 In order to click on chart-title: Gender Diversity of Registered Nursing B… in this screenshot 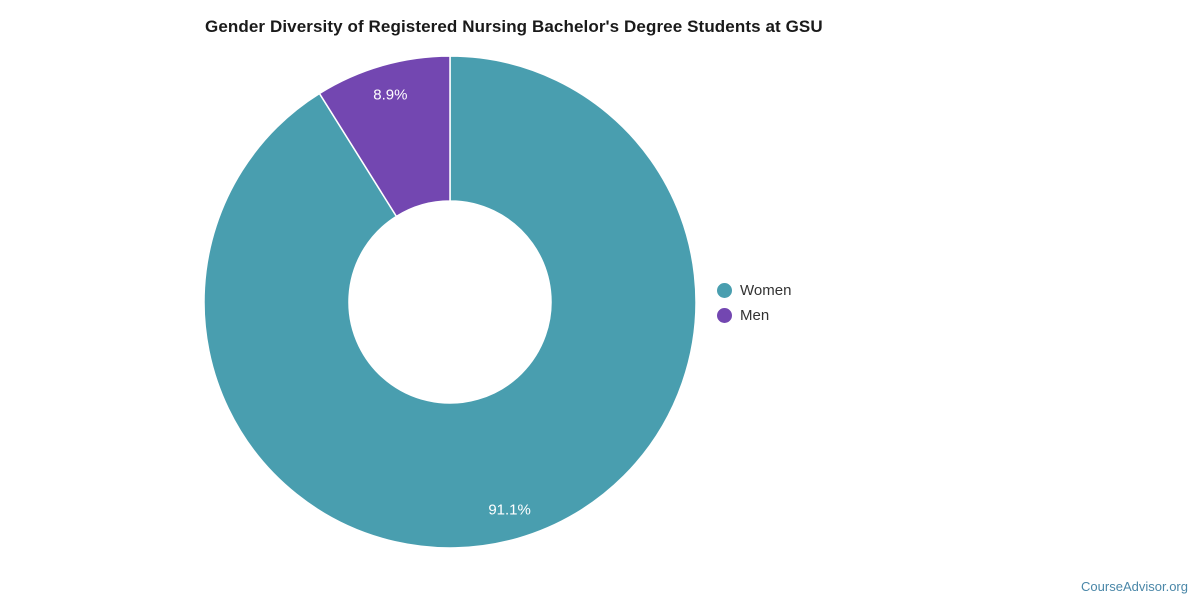, I will do `click(514, 26)`.